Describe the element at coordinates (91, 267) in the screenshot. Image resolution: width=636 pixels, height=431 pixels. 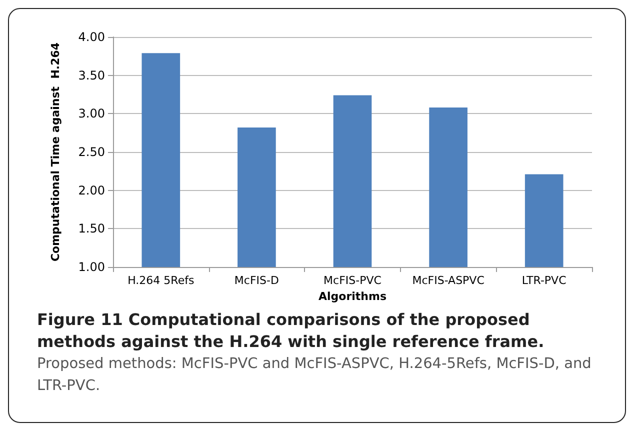
I see `y-tick-label: 1.00` at that location.